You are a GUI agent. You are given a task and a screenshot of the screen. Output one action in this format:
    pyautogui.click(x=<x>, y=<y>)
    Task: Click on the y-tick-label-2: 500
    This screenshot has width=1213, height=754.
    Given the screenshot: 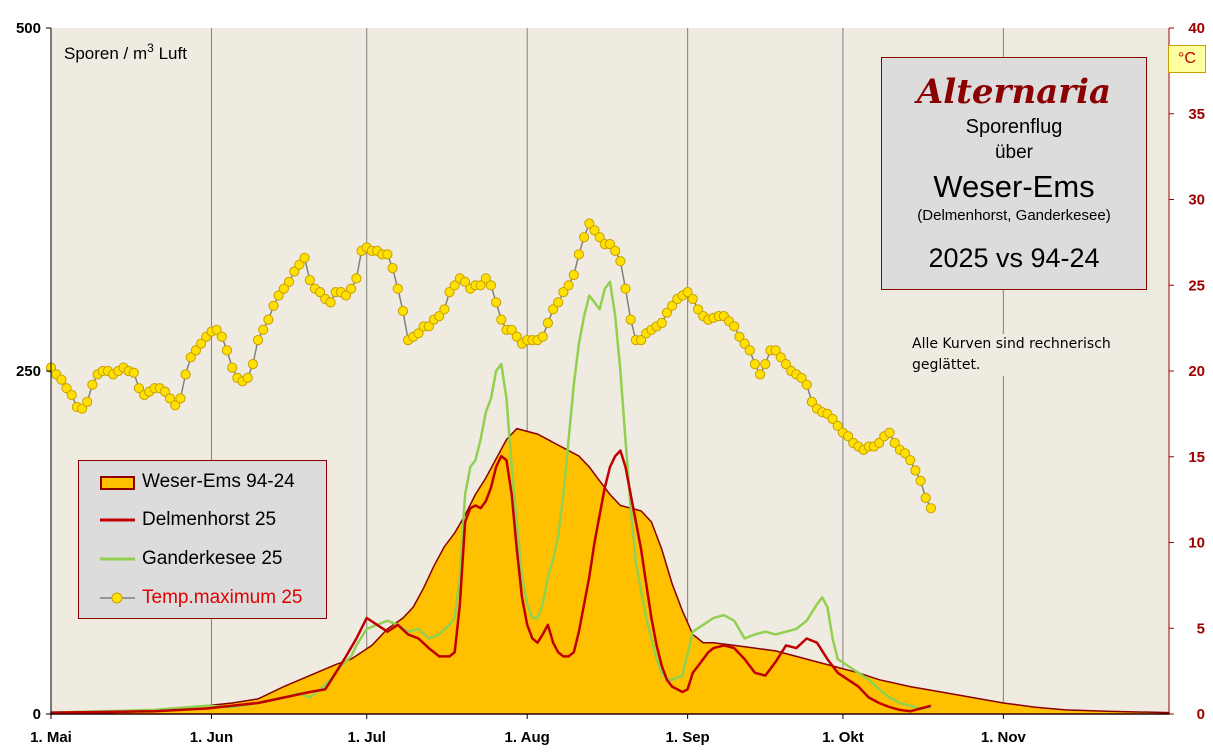 What is the action you would take?
    pyautogui.click(x=28, y=28)
    